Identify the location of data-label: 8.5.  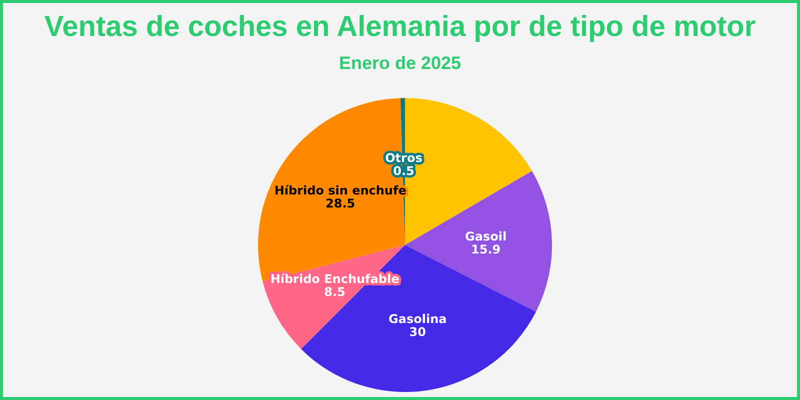
(335, 292).